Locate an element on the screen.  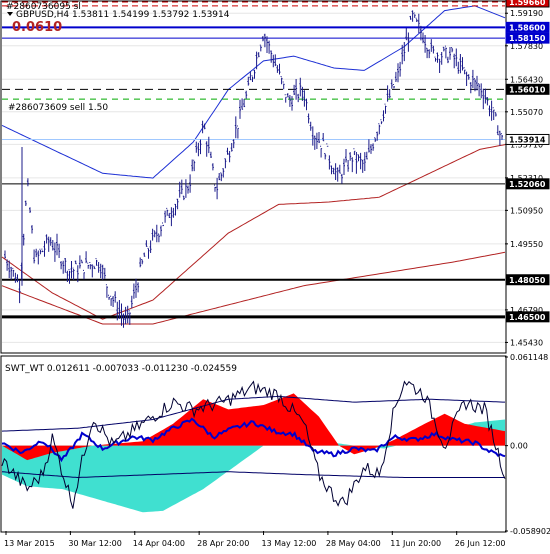
y-tick-label: 1.59190 is located at coordinates (526, 13).